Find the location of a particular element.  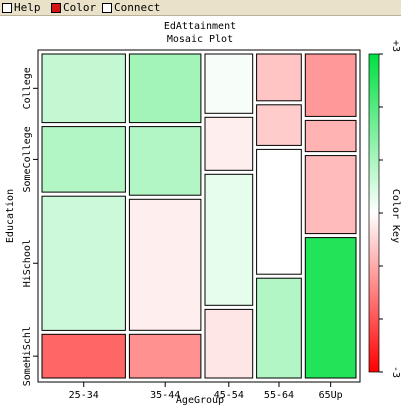

y-axis-label: Education is located at coordinates (10, 216).